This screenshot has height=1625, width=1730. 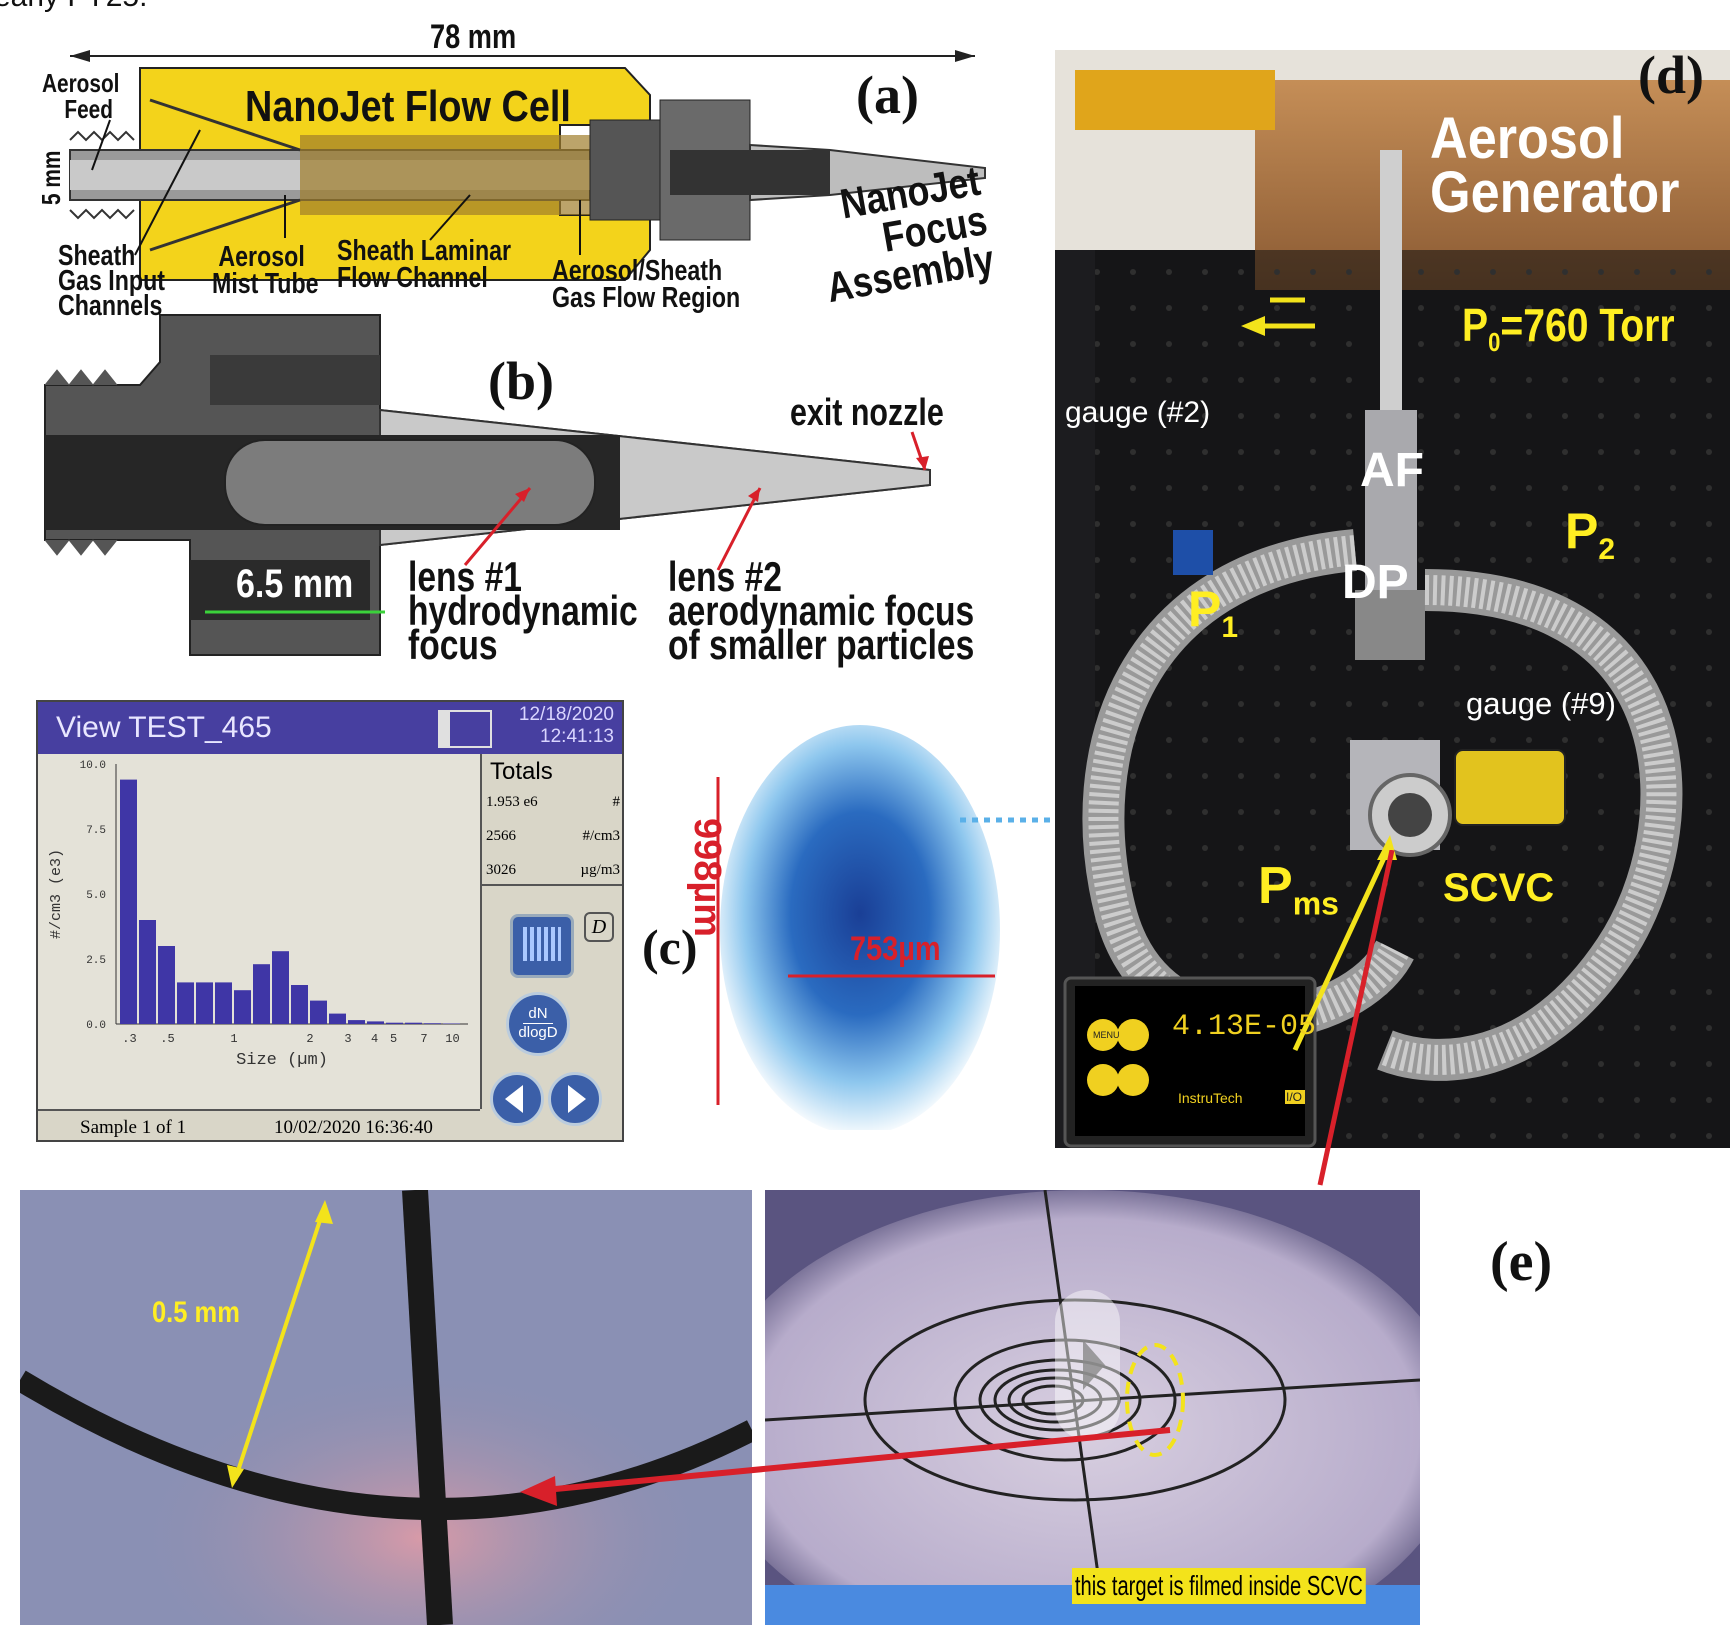 I want to click on x-tick-label: 10, so click(x=452, y=1039).